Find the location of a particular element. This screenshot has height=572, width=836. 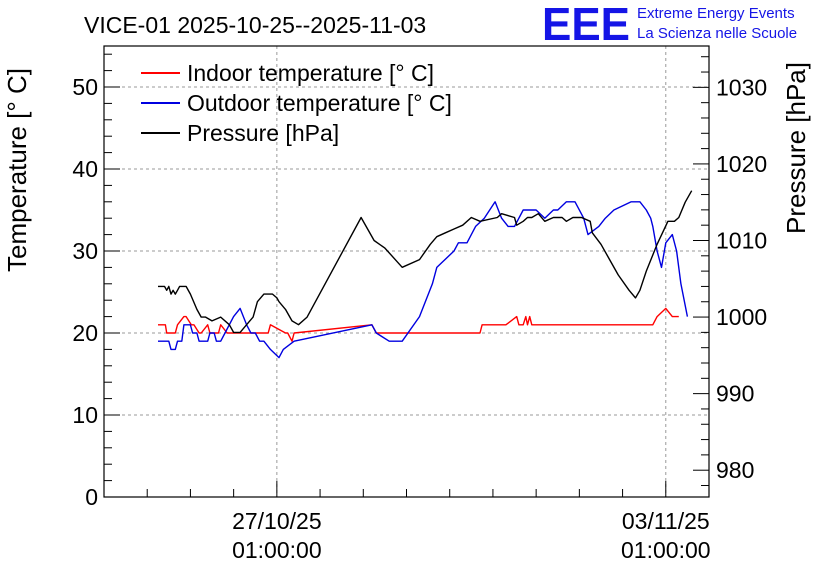

right-tick-label: 980 is located at coordinates (735, 470).